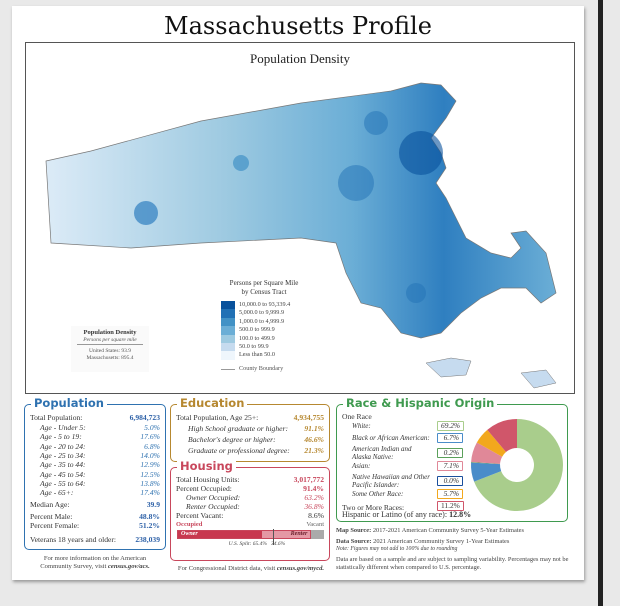  Describe the element at coordinates (100, 446) in the screenshot. I see `age-row: Age - 20 to 24: 6.8%` at that location.